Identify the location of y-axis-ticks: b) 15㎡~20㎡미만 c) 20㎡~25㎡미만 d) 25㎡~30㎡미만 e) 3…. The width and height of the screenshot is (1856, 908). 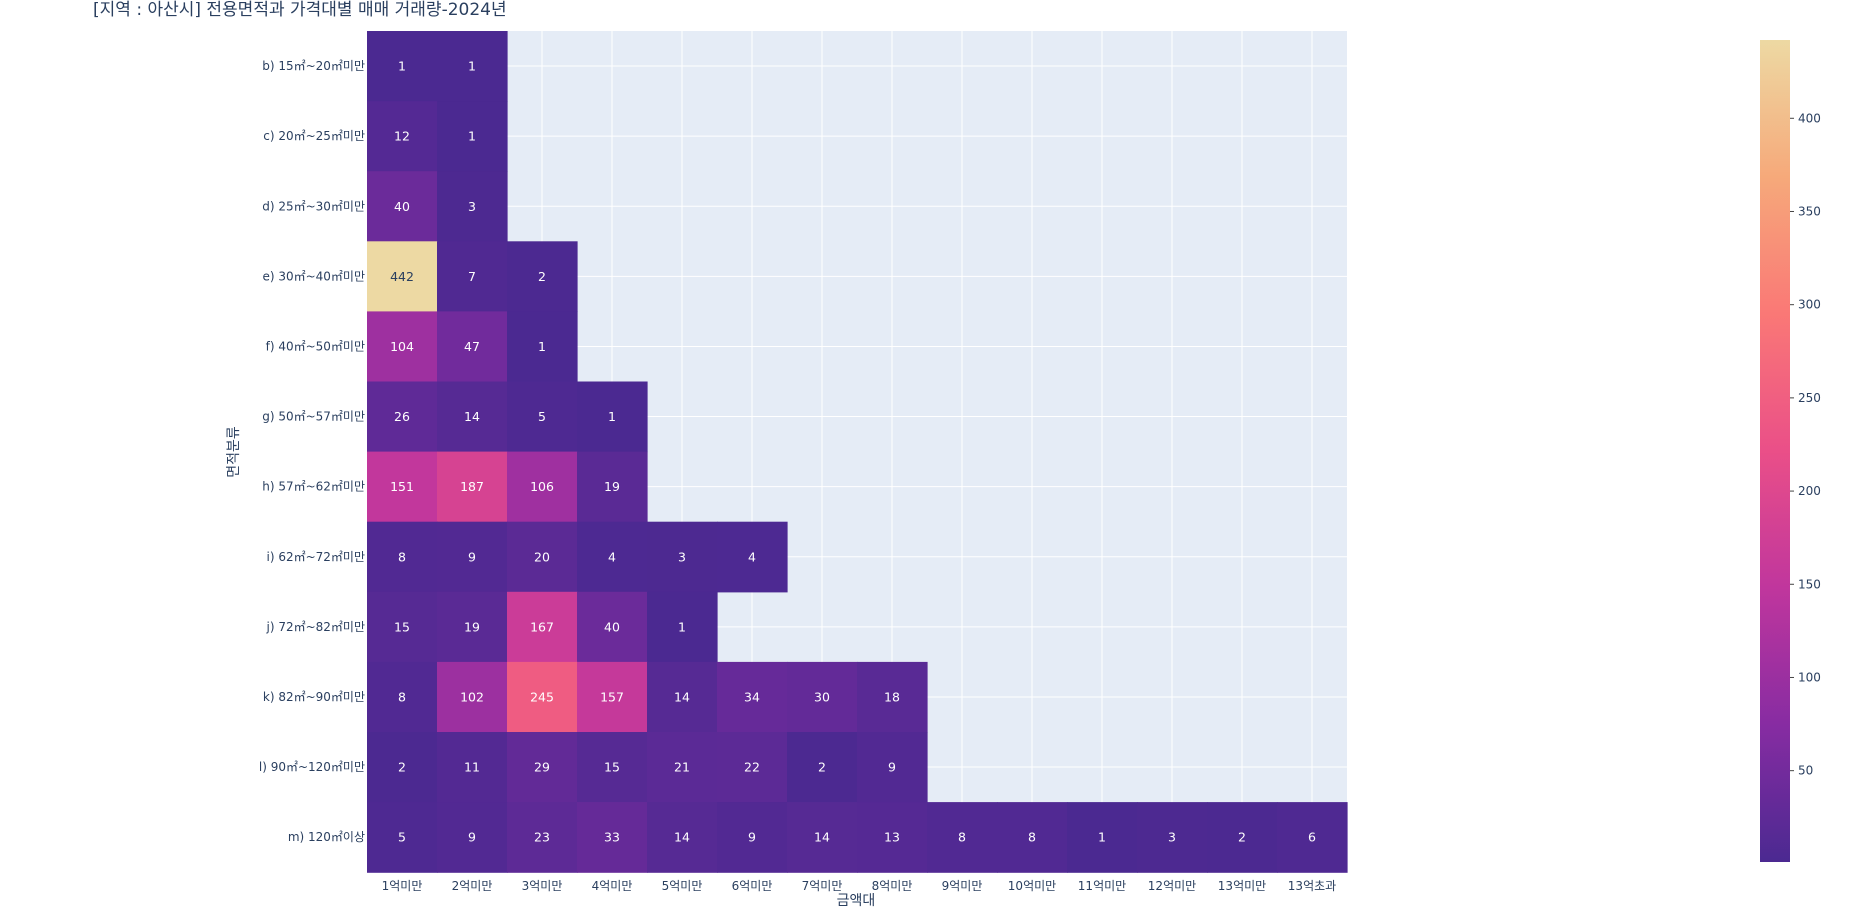
(312, 451).